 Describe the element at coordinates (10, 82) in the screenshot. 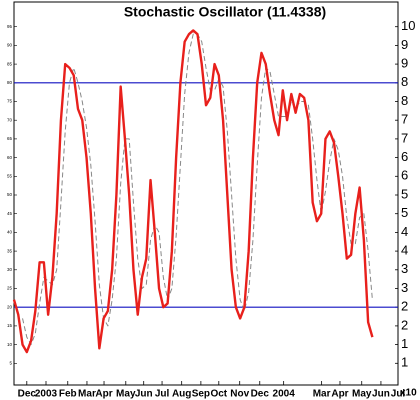

I see `y-tick-label: 80` at that location.